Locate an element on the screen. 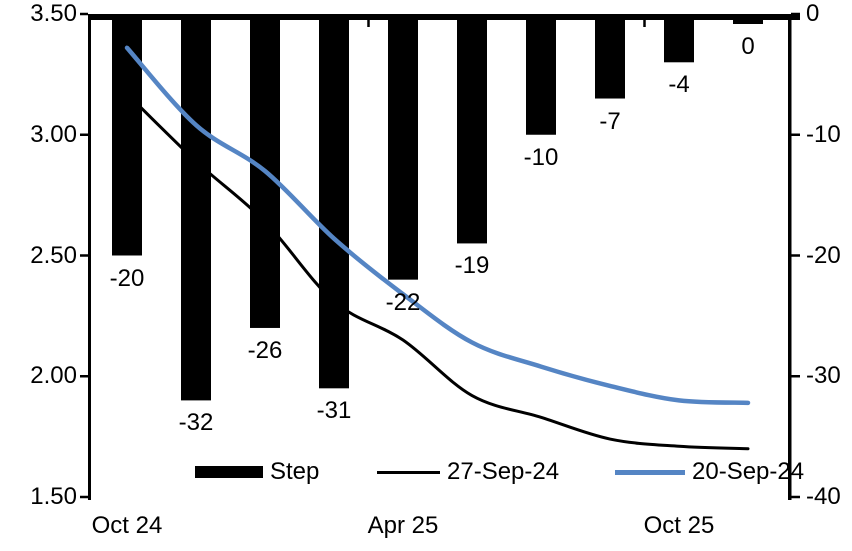 This screenshot has height=551, width=852. bar-value-label: -4 is located at coordinates (679, 85).